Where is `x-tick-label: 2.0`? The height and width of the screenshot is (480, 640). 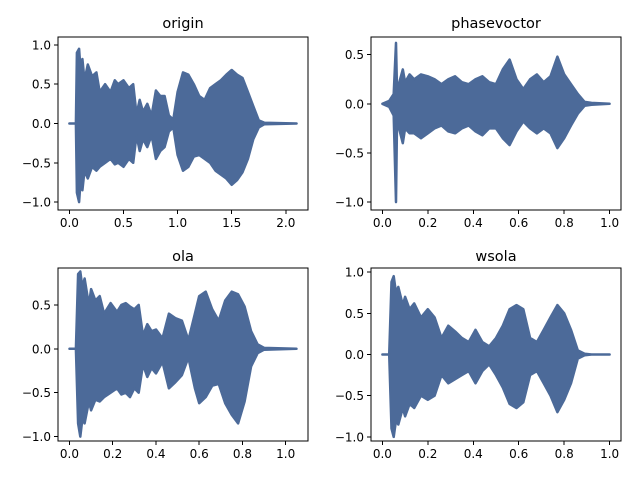 x-tick-label: 2.0 is located at coordinates (285, 223).